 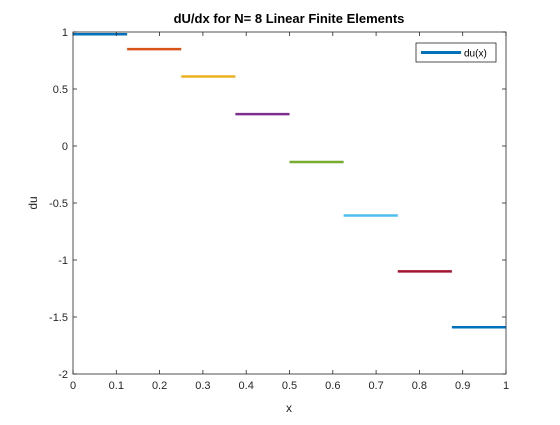 I want to click on x-tick-label: 0.9, so click(x=462, y=386).